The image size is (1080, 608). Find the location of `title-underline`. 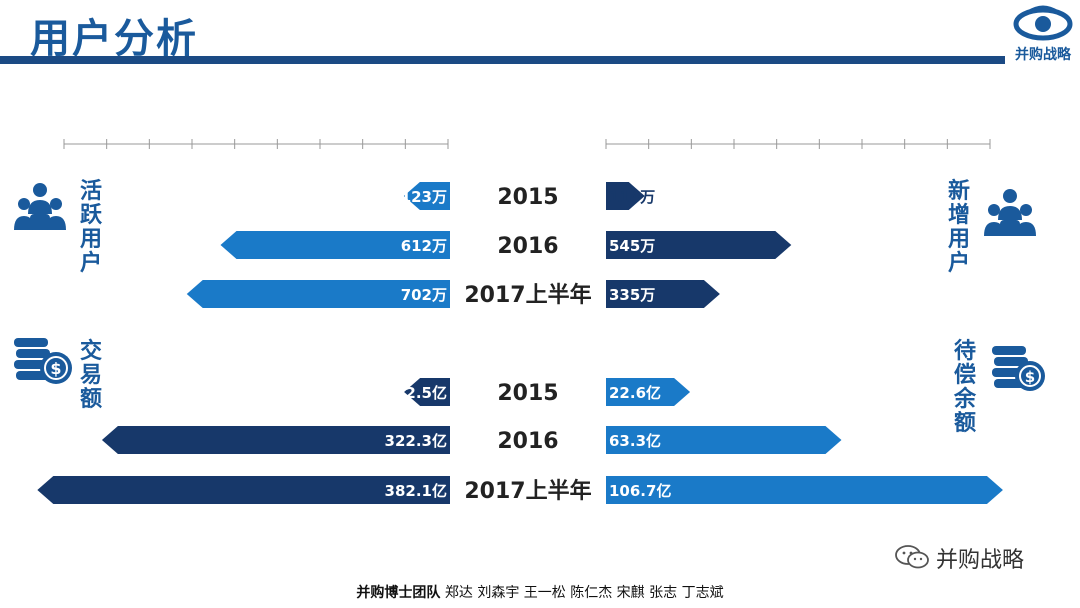

title-underline is located at coordinates (502, 60).